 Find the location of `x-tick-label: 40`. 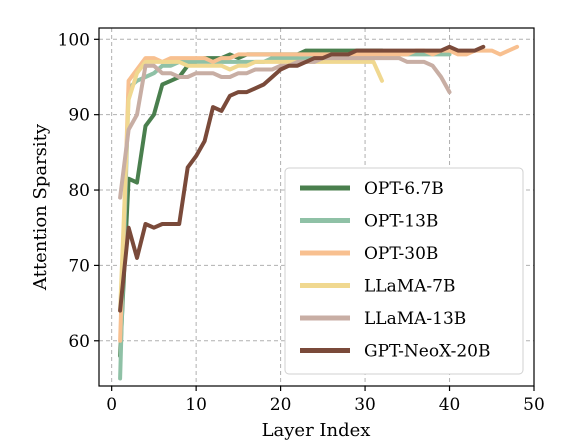

x-tick-label: 40 is located at coordinates (450, 405).